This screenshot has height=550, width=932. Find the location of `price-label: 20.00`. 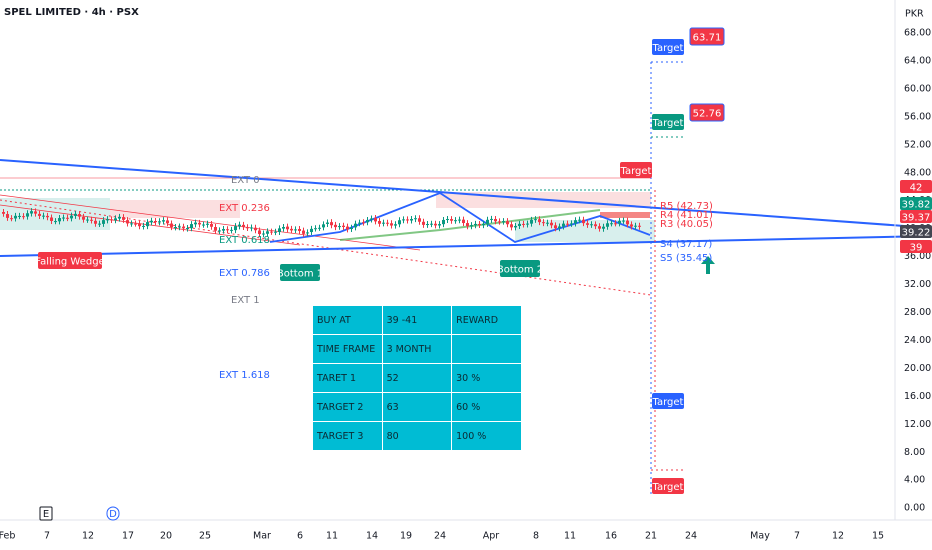

price-label: 20.00 is located at coordinates (917, 368).